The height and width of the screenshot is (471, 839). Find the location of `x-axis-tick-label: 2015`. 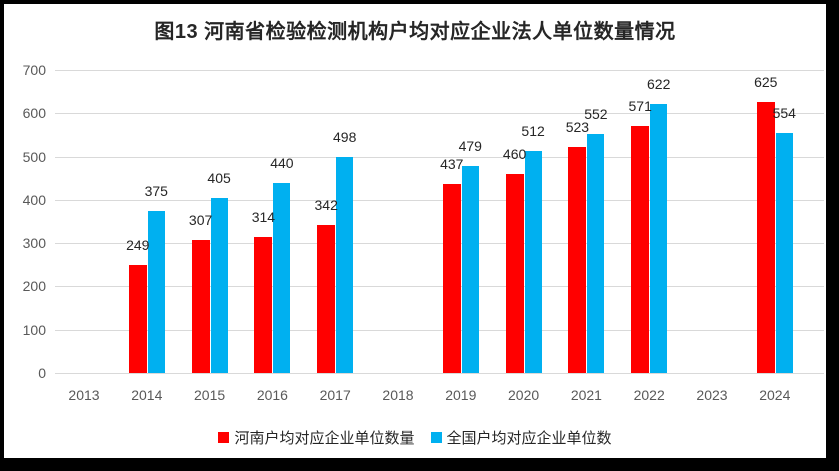

x-axis-tick-label: 2015 is located at coordinates (210, 395).